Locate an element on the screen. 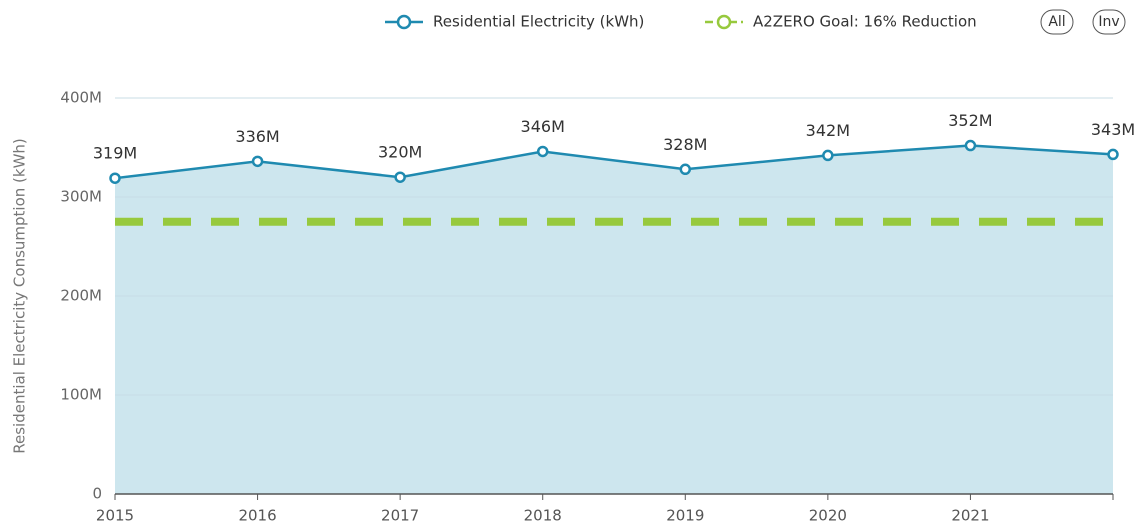 This screenshot has width=1140, height=527. legend-label: A2ZERO Goal: 16% Reduction is located at coordinates (865, 22).